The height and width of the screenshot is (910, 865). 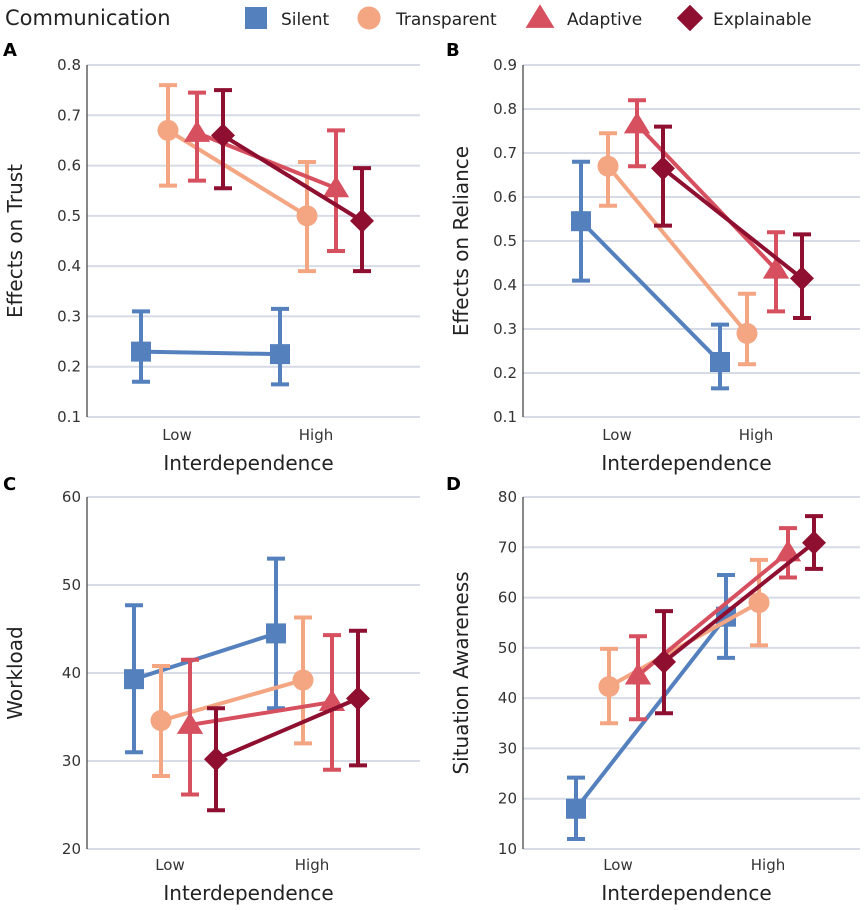 I want to click on y-axis-title: Workload, so click(x=15, y=672).